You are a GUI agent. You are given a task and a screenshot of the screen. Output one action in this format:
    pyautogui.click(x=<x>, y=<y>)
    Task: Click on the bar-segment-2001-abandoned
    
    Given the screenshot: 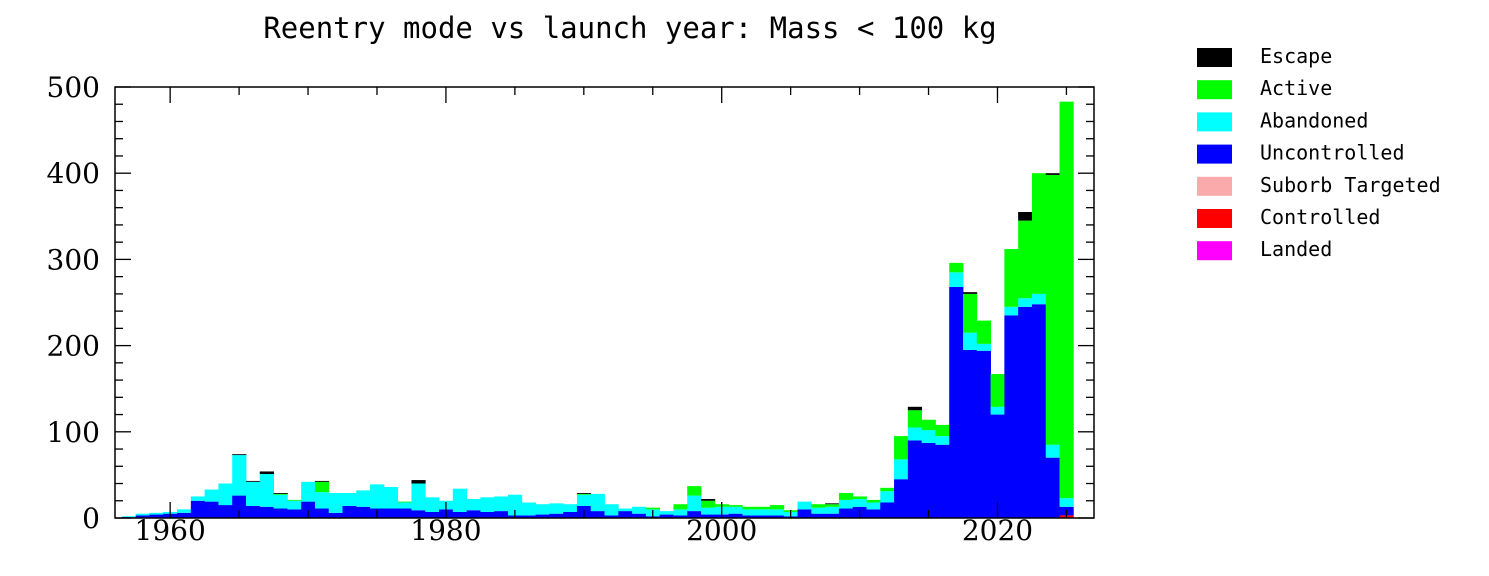 What is the action you would take?
    pyautogui.click(x=735, y=510)
    